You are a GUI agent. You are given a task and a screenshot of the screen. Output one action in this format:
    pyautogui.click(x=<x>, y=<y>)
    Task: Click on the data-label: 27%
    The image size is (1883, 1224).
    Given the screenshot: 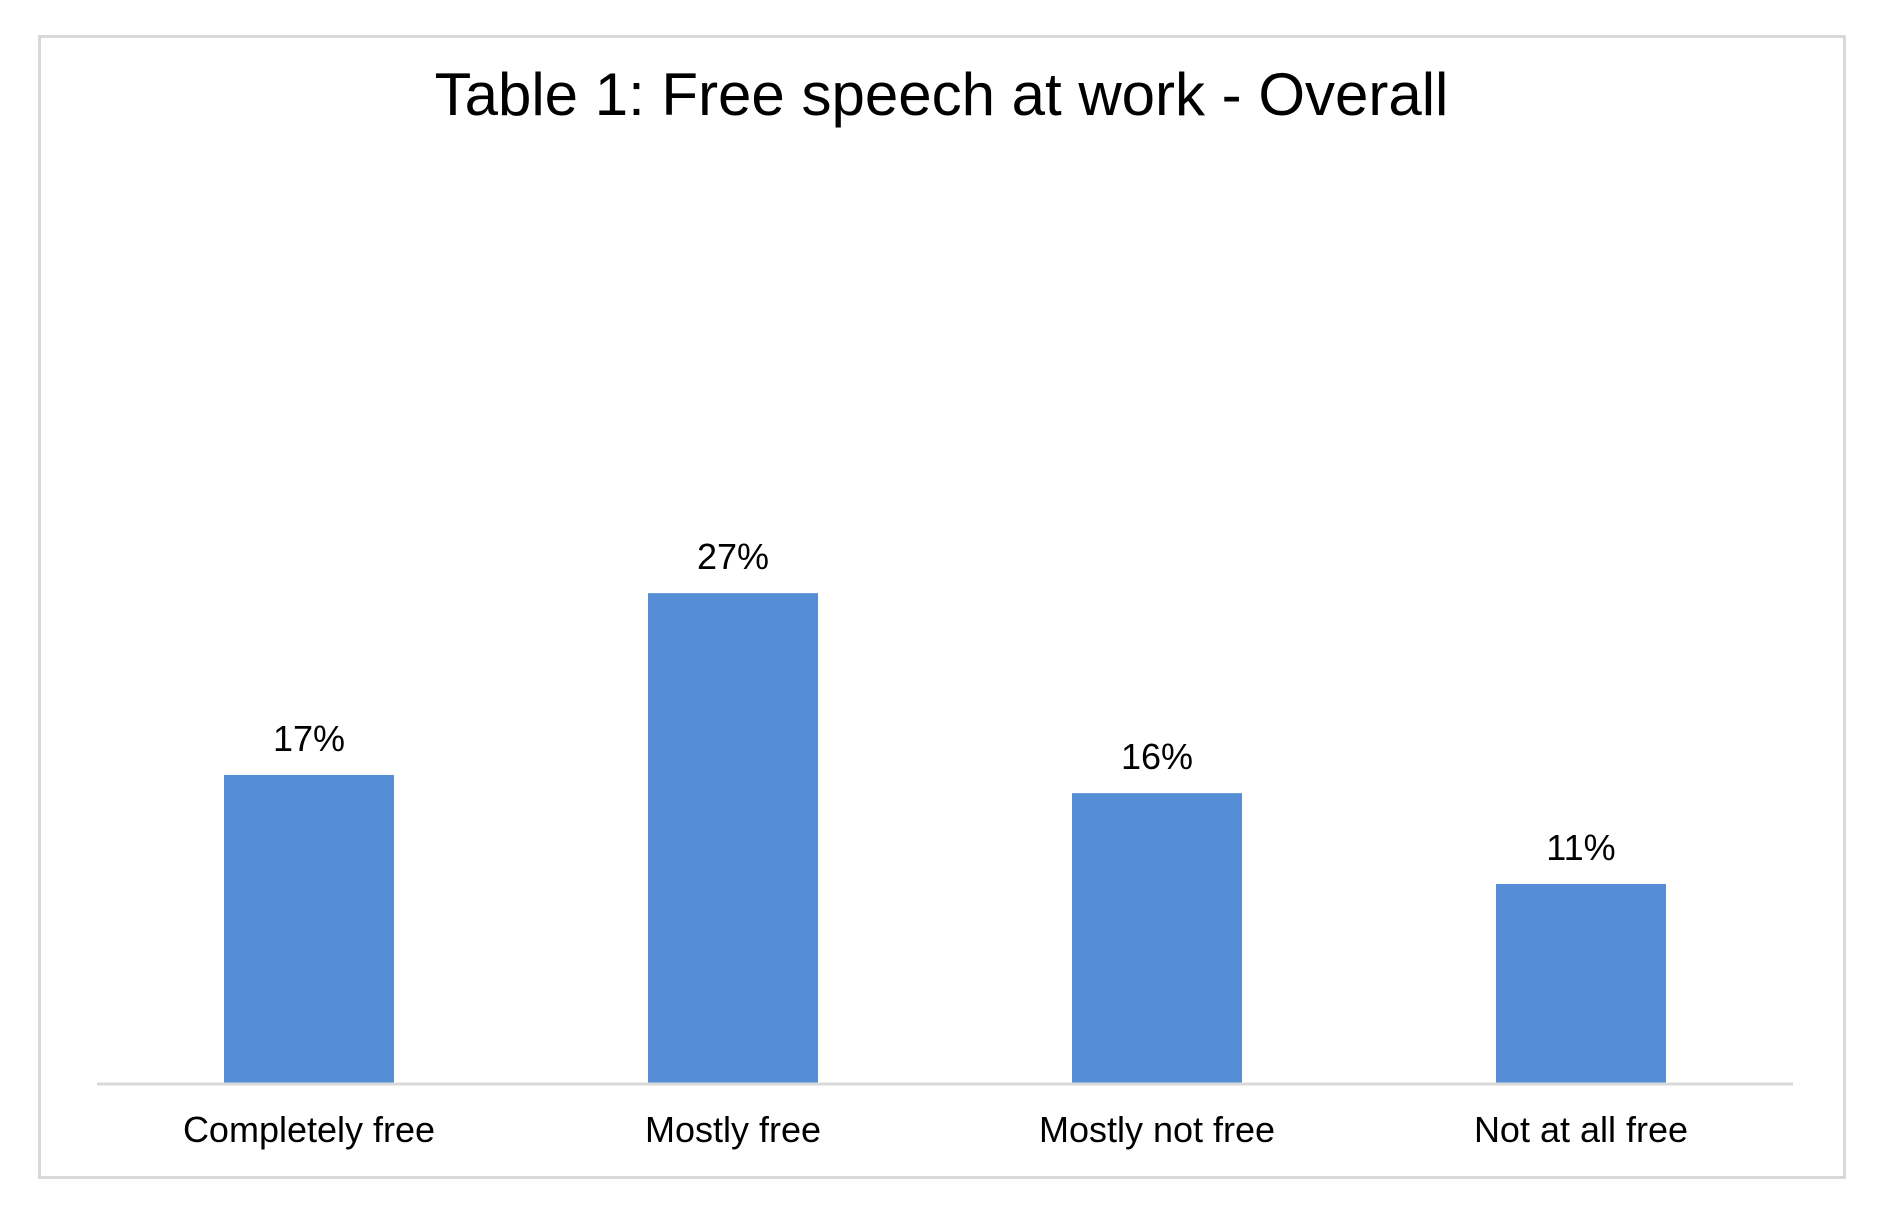 What is the action you would take?
    pyautogui.click(x=733, y=556)
    